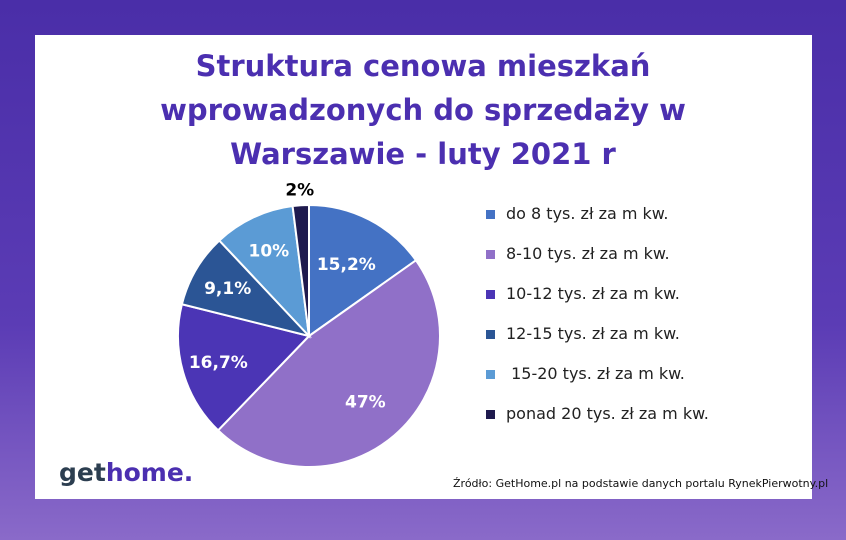  I want to click on gethome-logo: gethome., so click(126, 472).